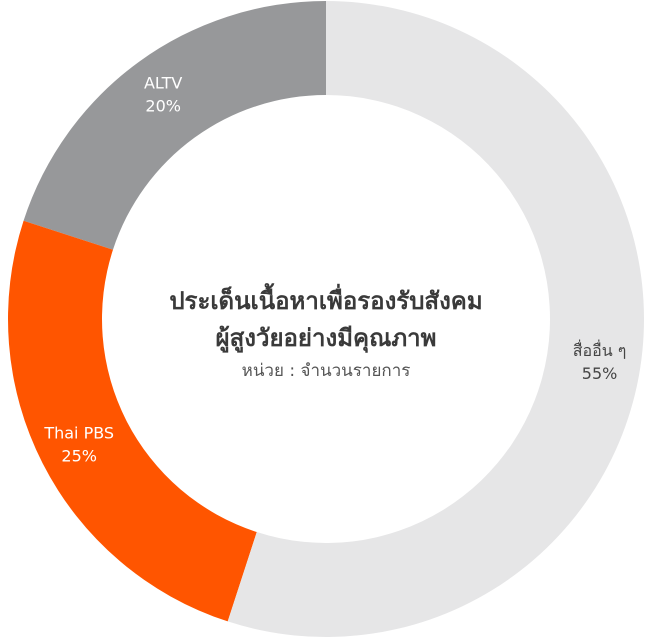  Describe the element at coordinates (326, 371) in the screenshot. I see `chart-subtitle: หน่วย : จำนวนรายการ` at that location.